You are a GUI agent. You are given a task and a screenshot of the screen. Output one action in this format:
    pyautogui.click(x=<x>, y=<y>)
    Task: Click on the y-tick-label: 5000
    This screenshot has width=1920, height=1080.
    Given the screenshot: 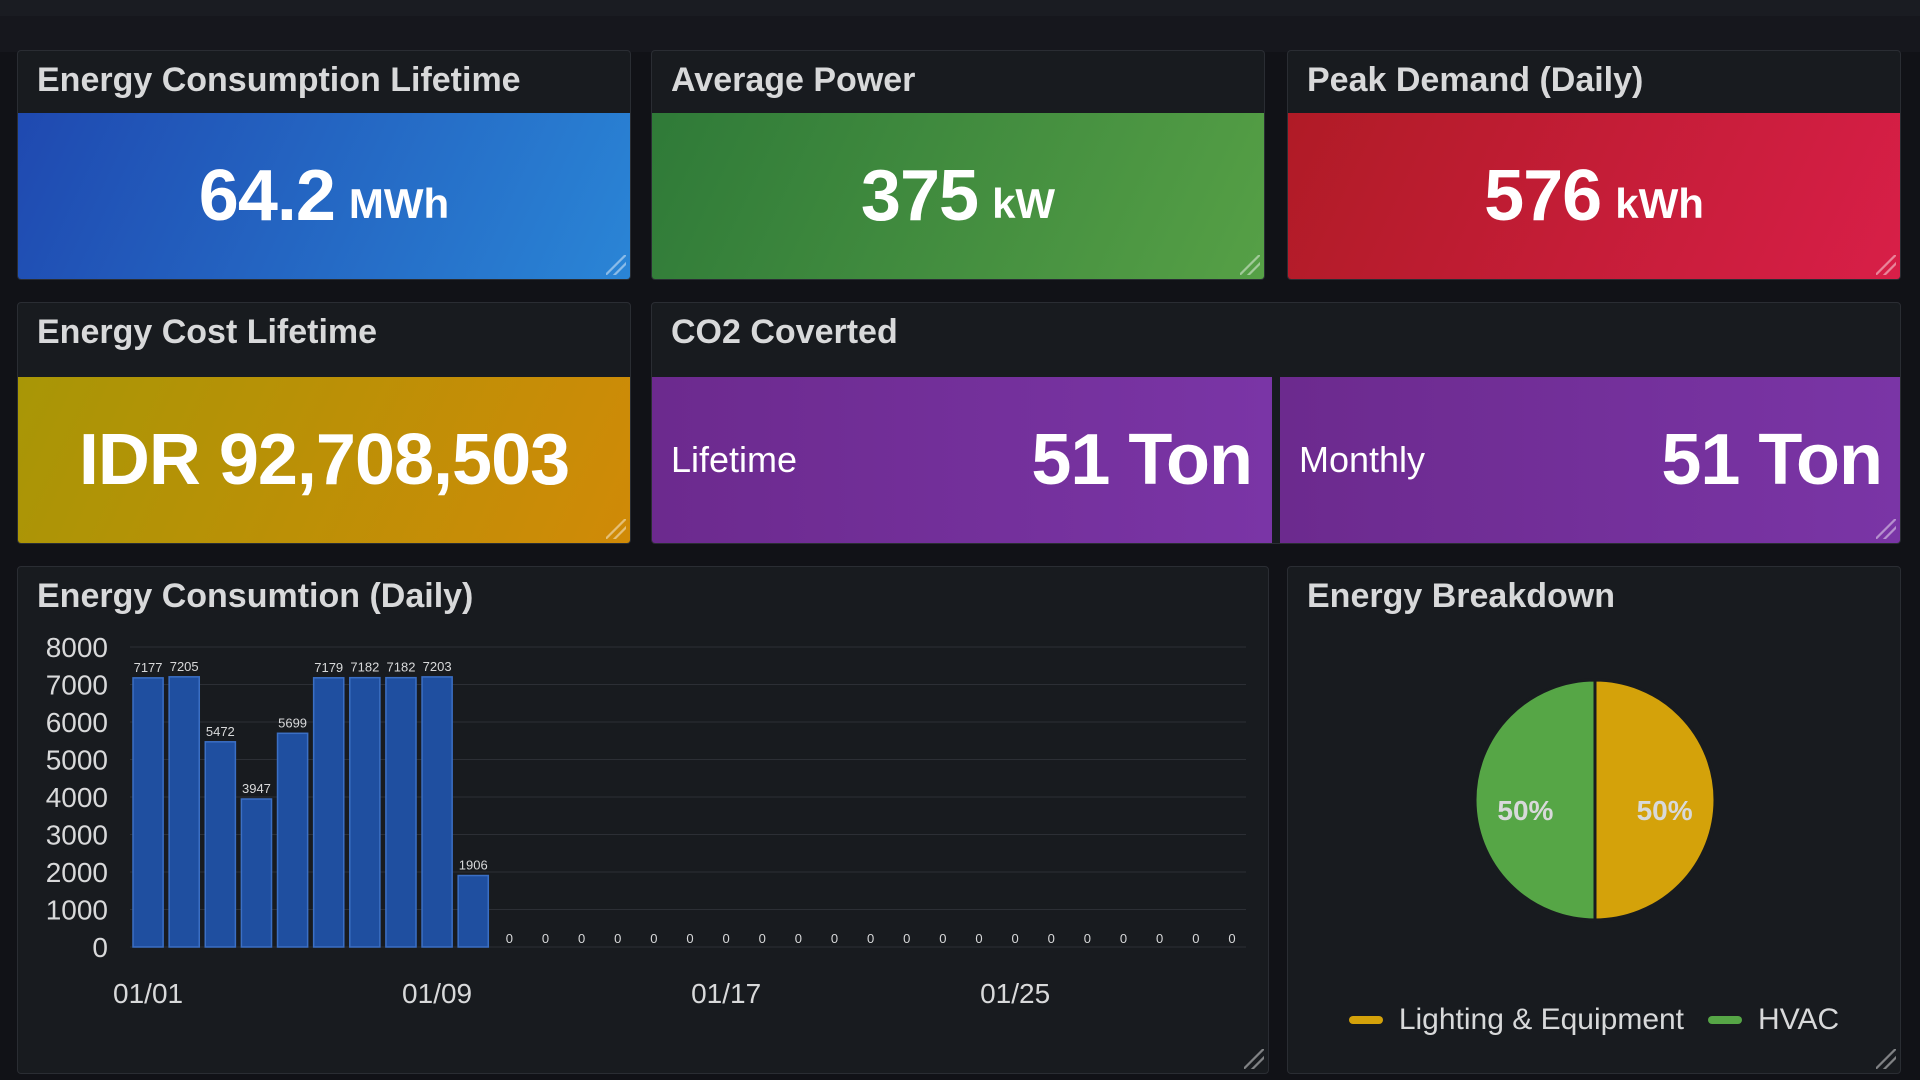 What is the action you would take?
    pyautogui.click(x=77, y=760)
    